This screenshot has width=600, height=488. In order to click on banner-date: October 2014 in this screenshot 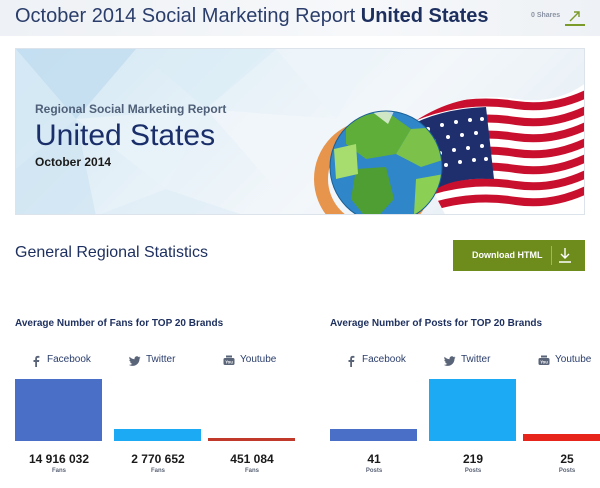, I will do `click(73, 162)`.